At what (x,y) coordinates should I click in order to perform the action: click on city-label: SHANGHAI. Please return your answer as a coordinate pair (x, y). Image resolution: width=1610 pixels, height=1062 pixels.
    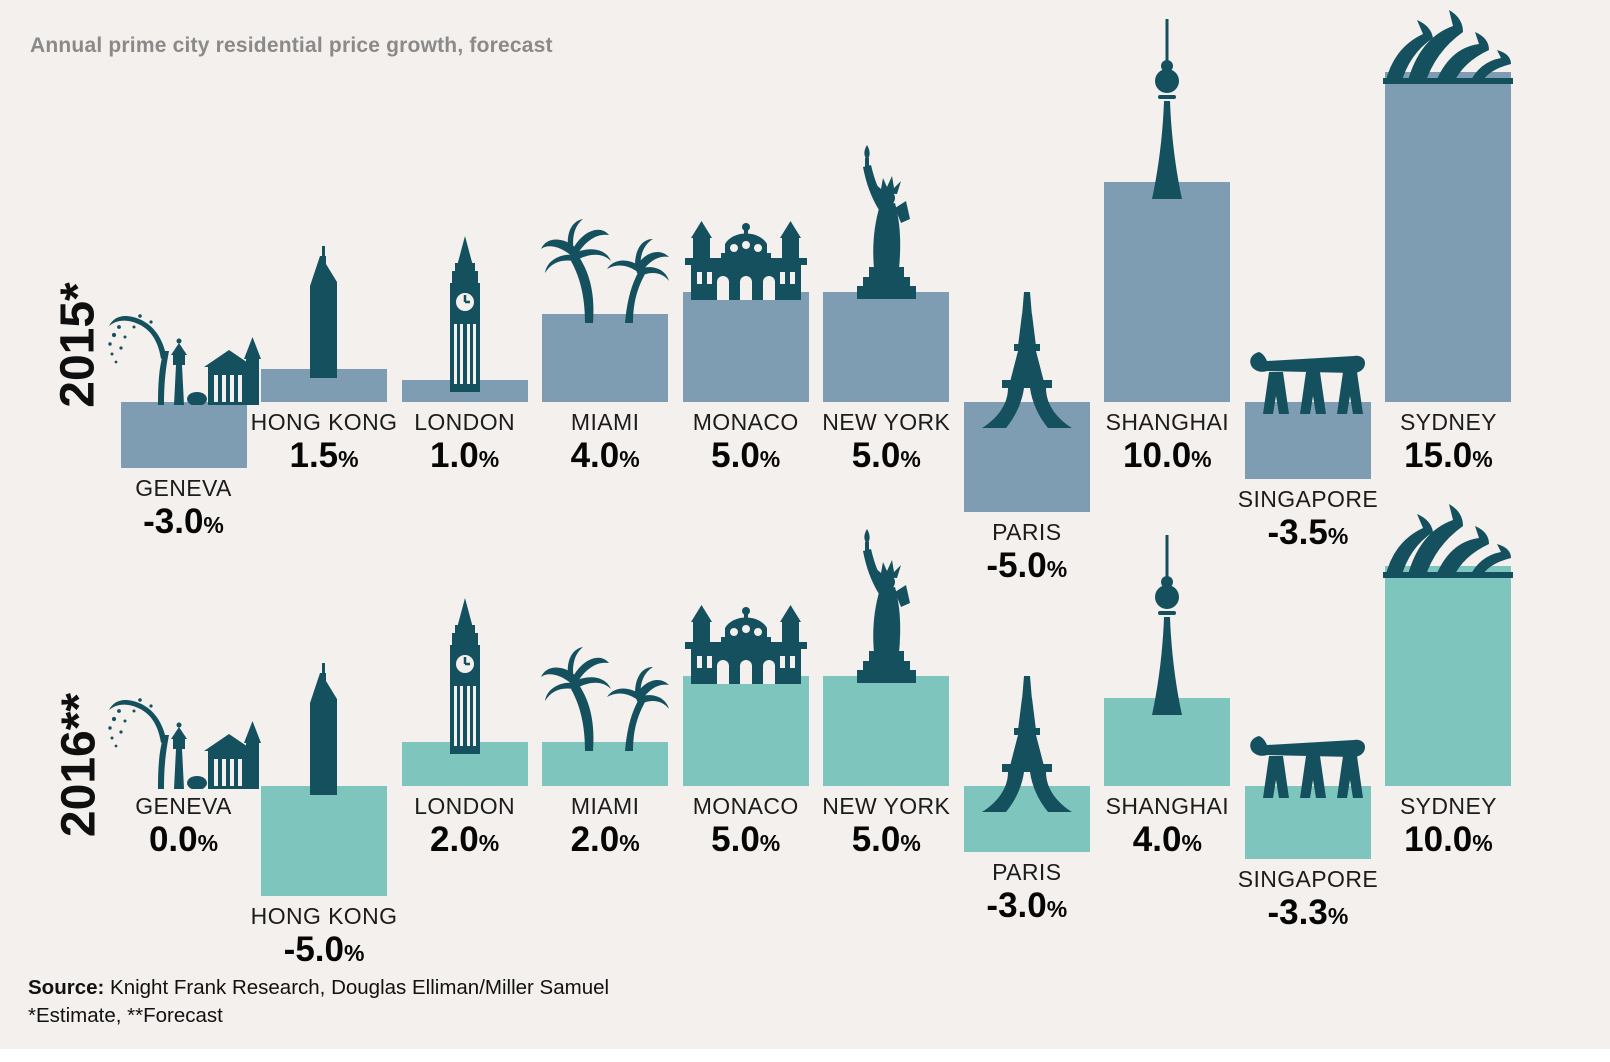
    Looking at the image, I should click on (1167, 806).